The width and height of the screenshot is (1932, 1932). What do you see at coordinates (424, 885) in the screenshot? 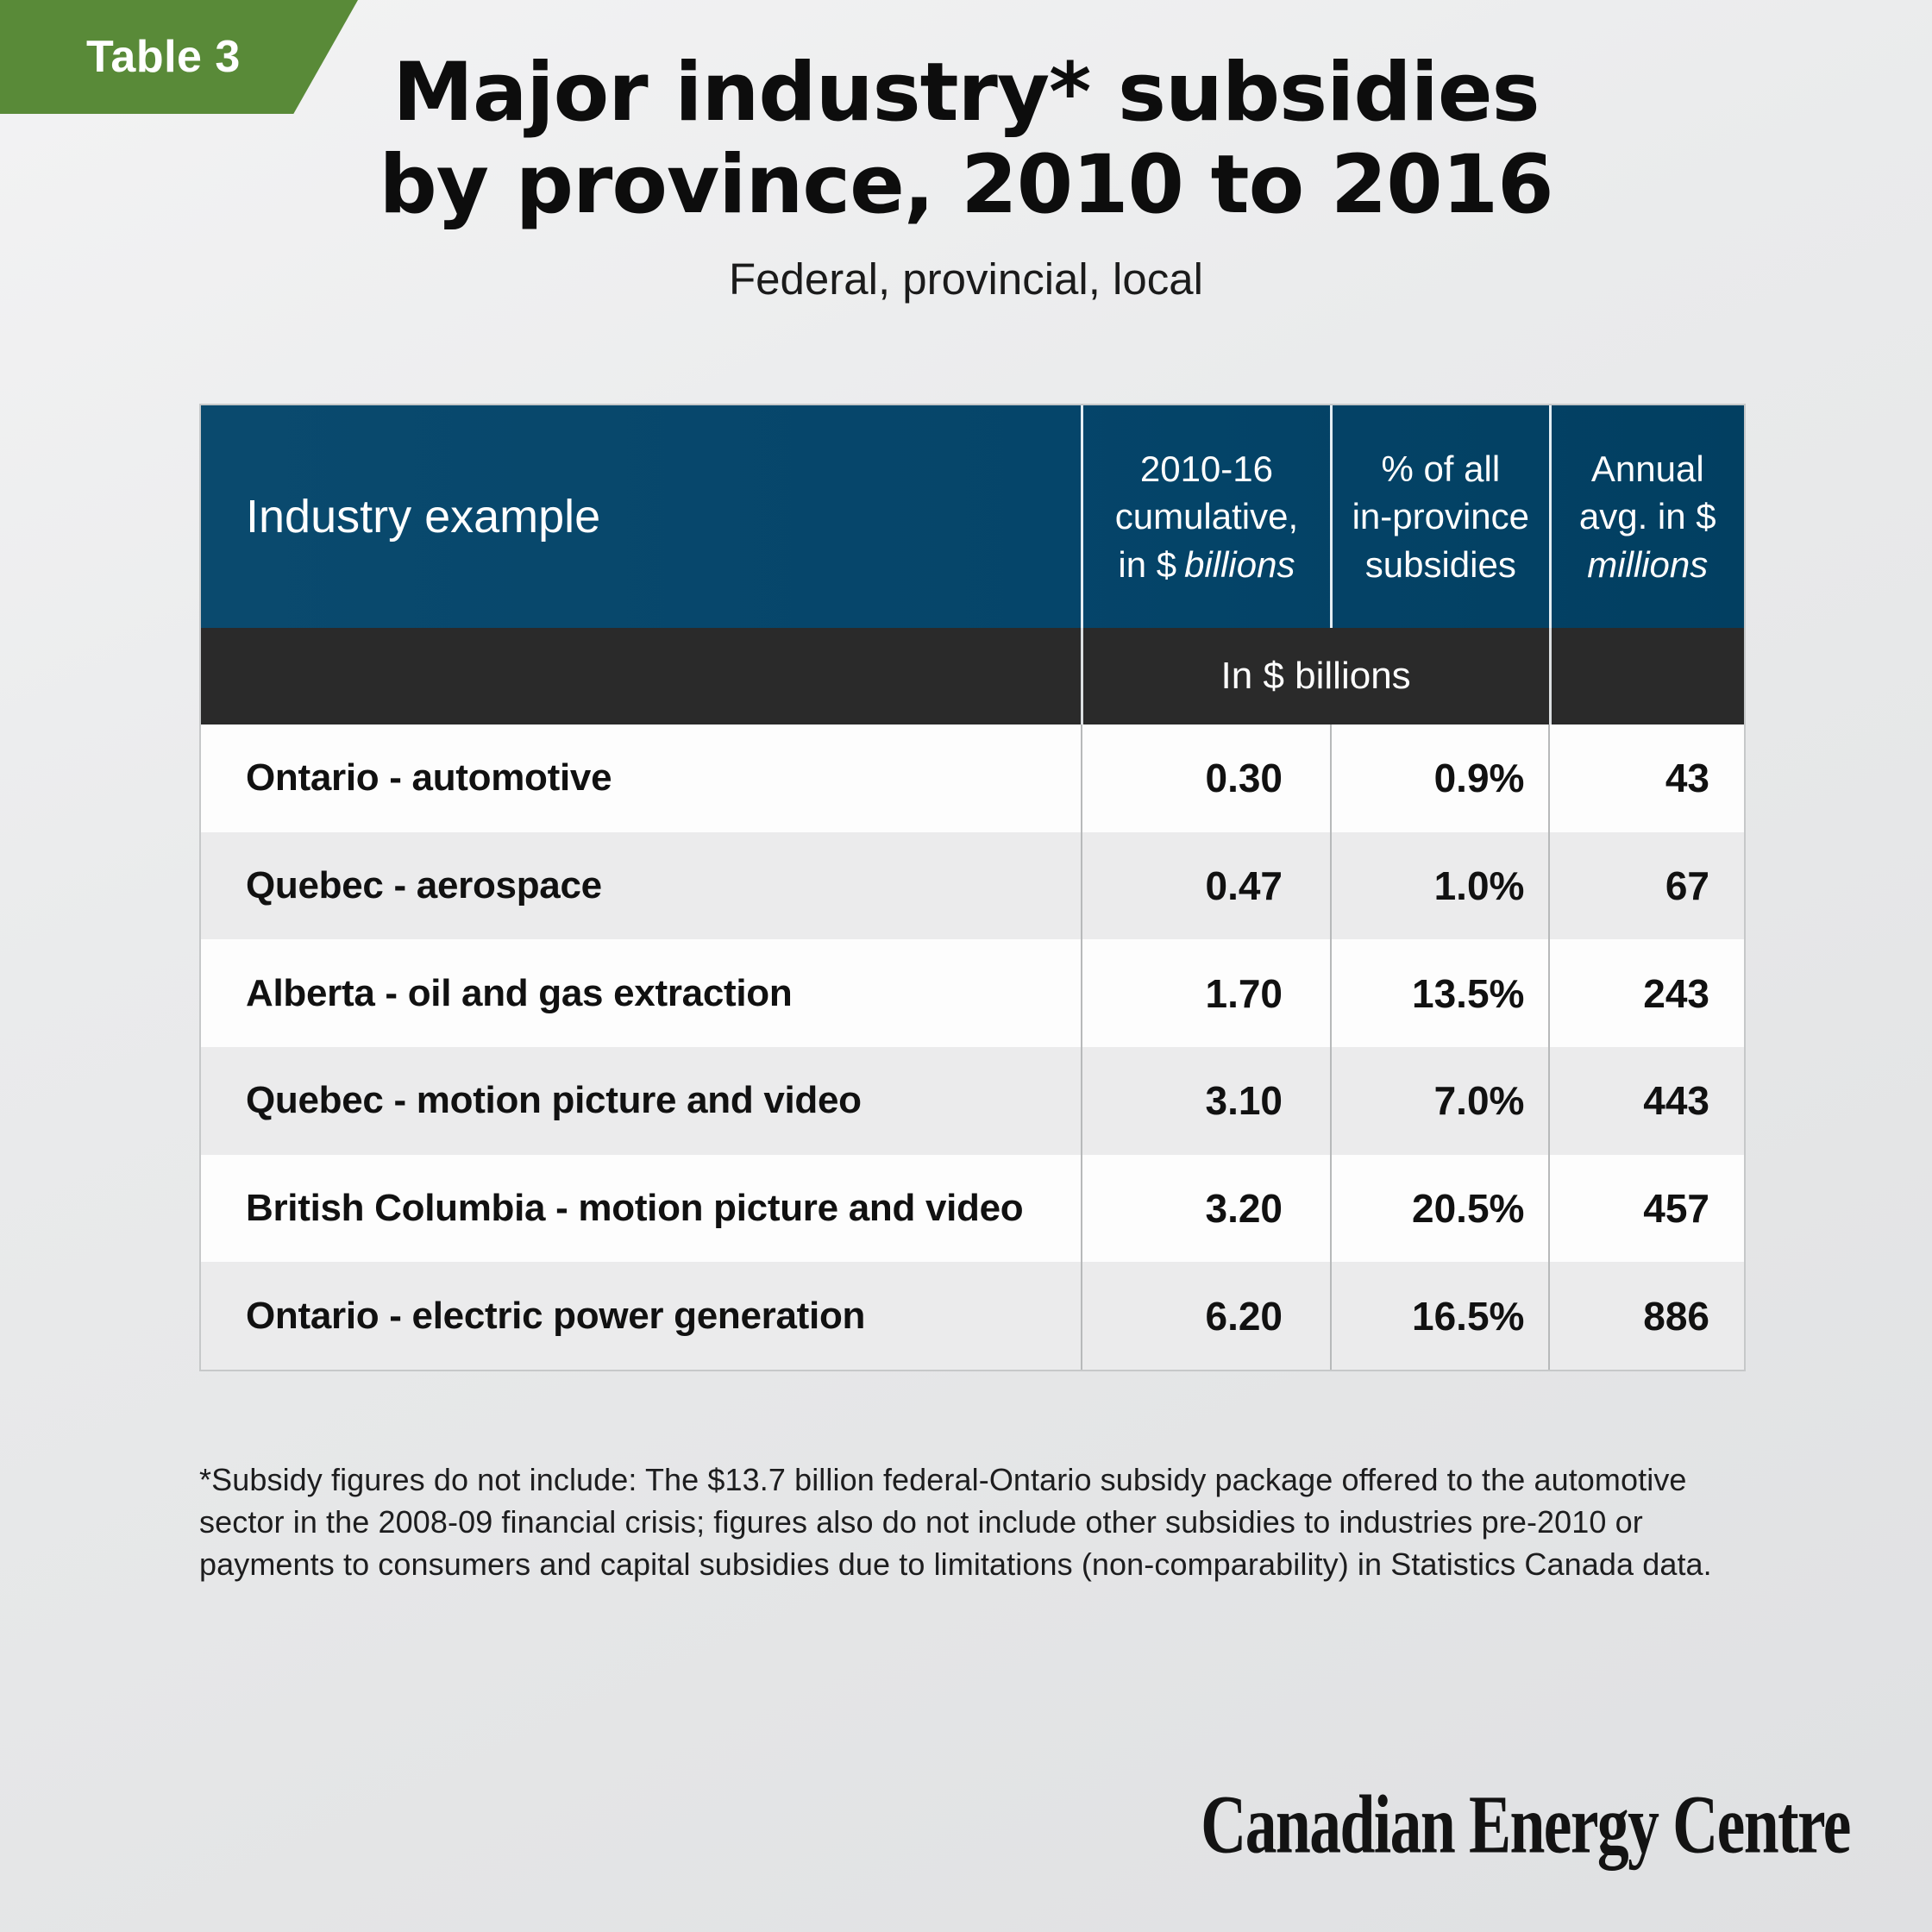
I see `row-label: Quebec - aerospace` at bounding box center [424, 885].